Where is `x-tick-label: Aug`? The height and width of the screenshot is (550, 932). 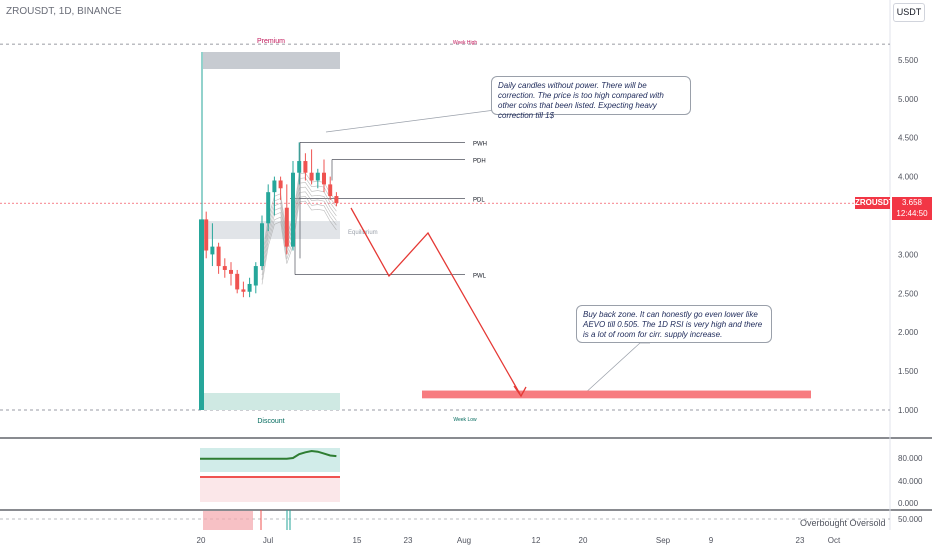
x-tick-label: Aug is located at coordinates (464, 540).